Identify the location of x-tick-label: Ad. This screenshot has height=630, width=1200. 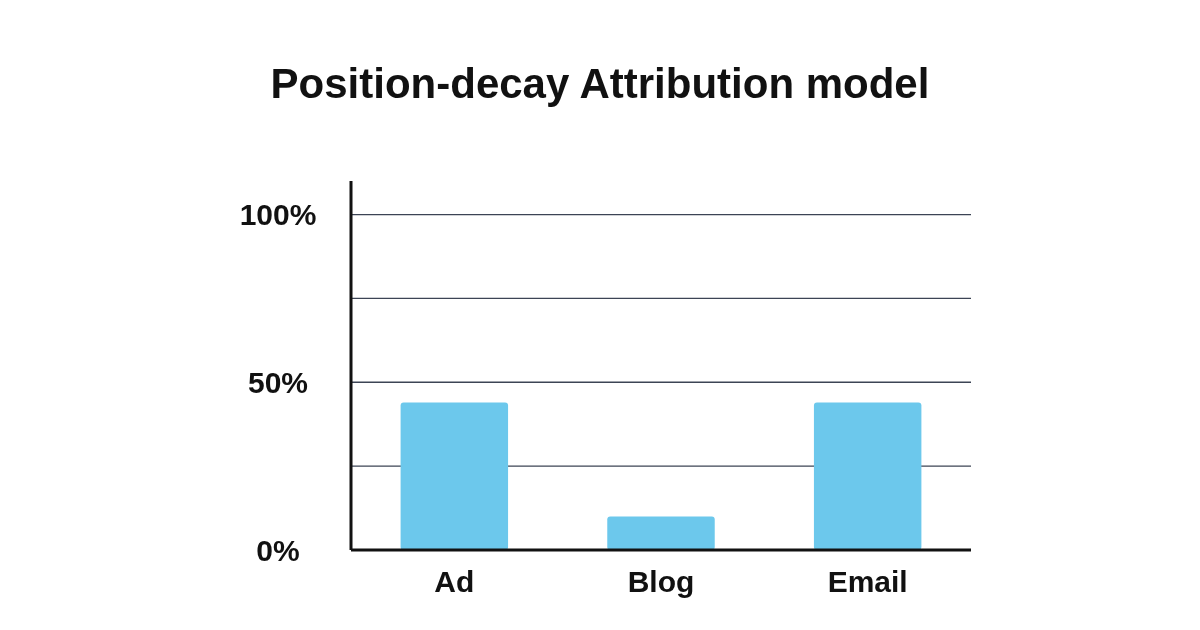
(454, 581).